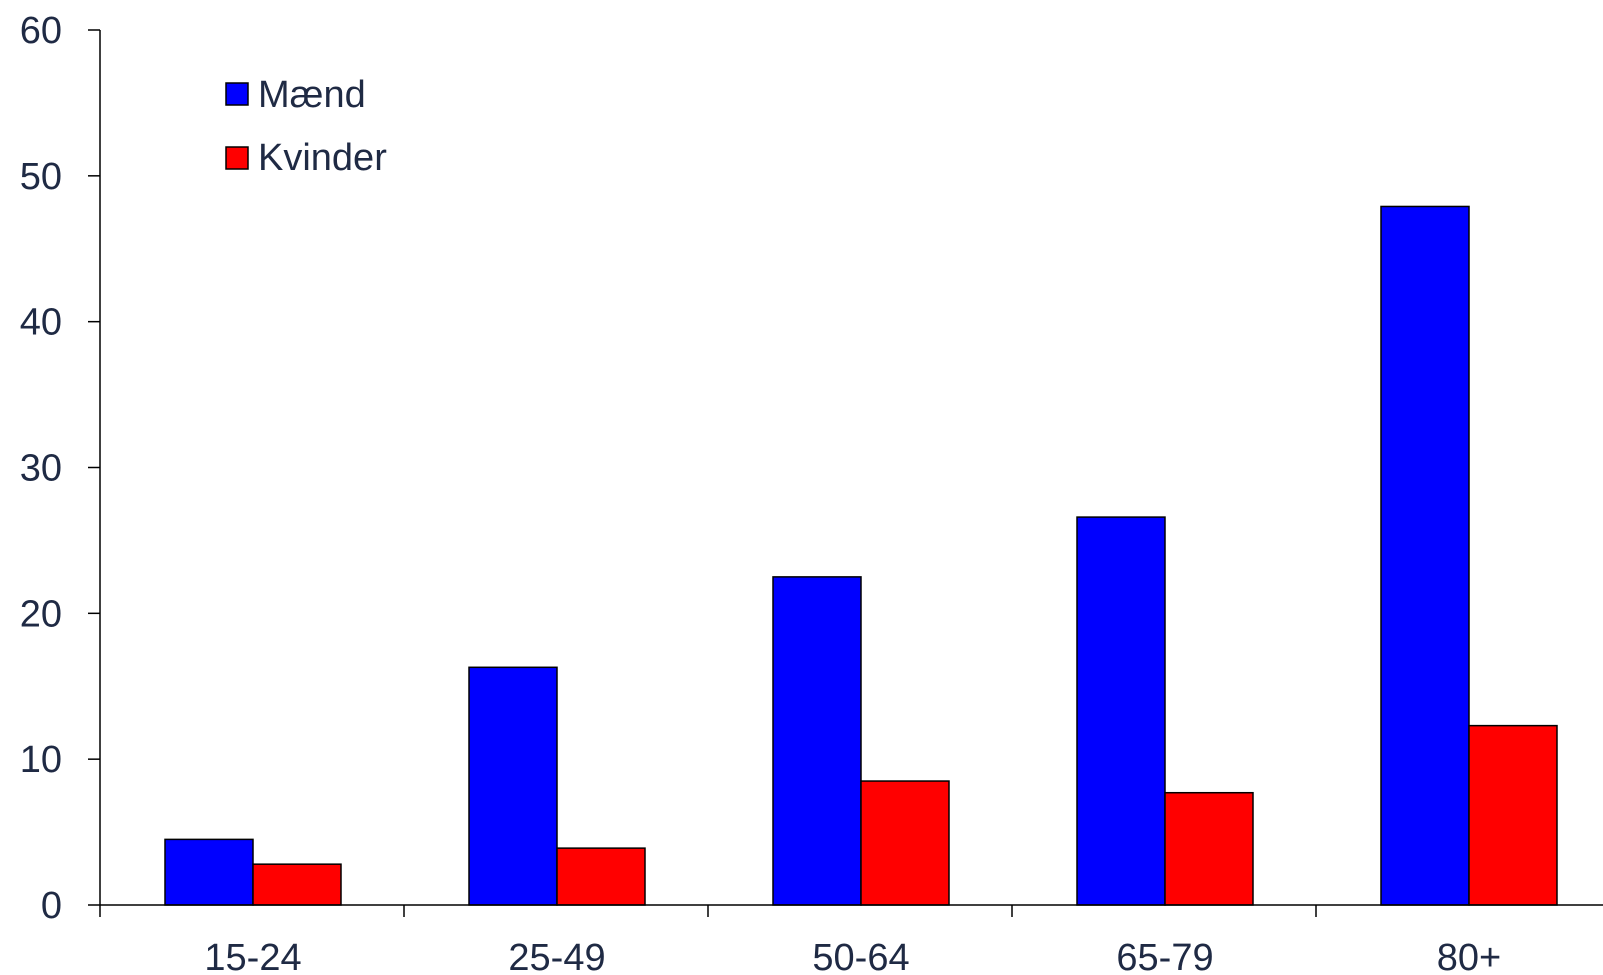 This screenshot has height=975, width=1603. What do you see at coordinates (41, 323) in the screenshot?
I see `y-tick-label: 40` at bounding box center [41, 323].